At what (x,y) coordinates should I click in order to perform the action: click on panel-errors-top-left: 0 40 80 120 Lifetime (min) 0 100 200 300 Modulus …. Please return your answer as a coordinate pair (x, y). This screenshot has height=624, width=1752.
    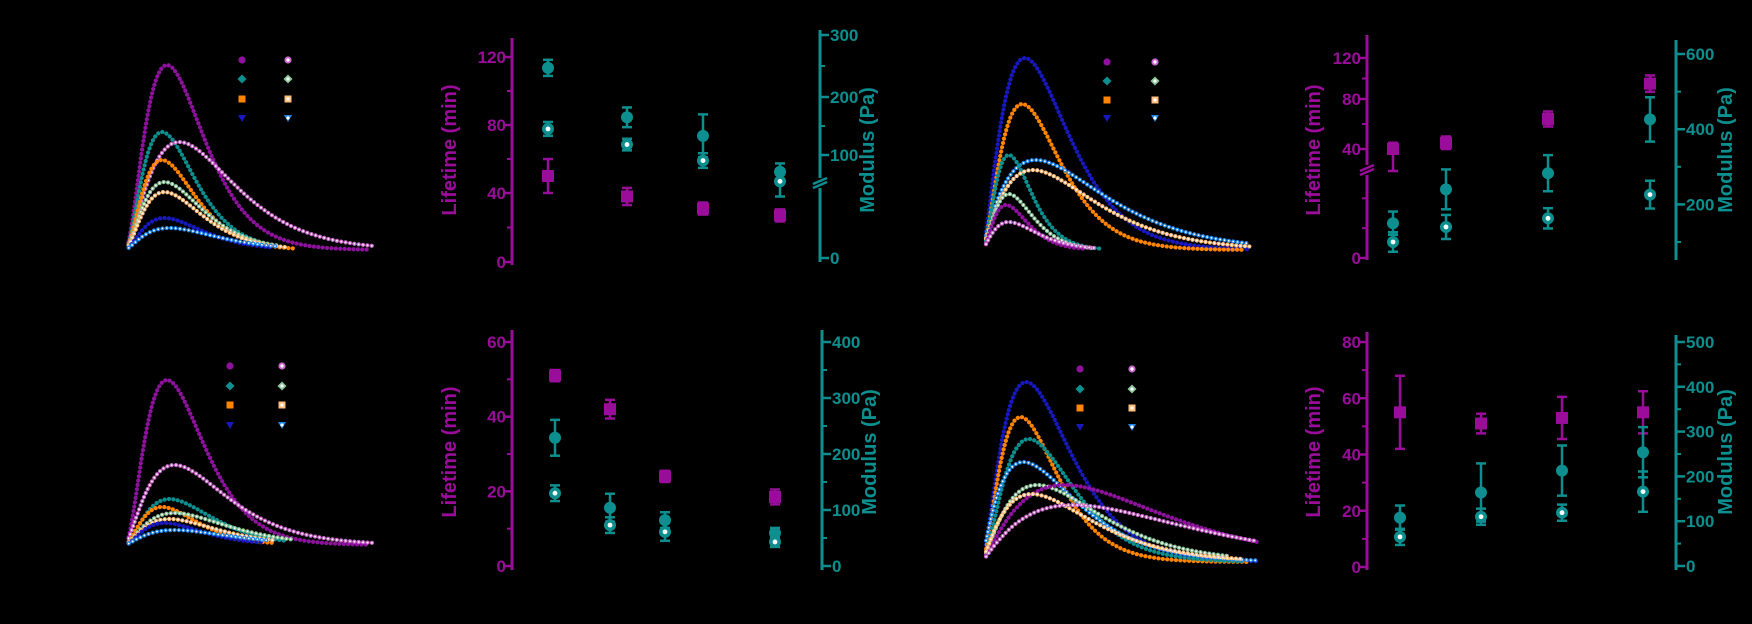
    Looking at the image, I should click on (659, 149).